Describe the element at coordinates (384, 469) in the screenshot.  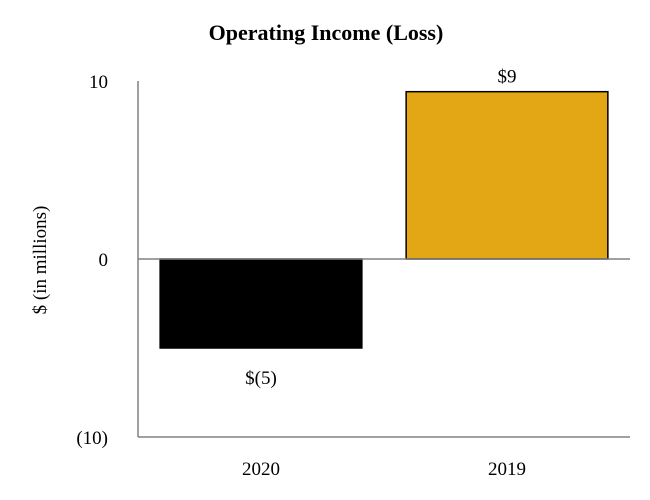
I see `category-labels-group: 2020 2019` at that location.